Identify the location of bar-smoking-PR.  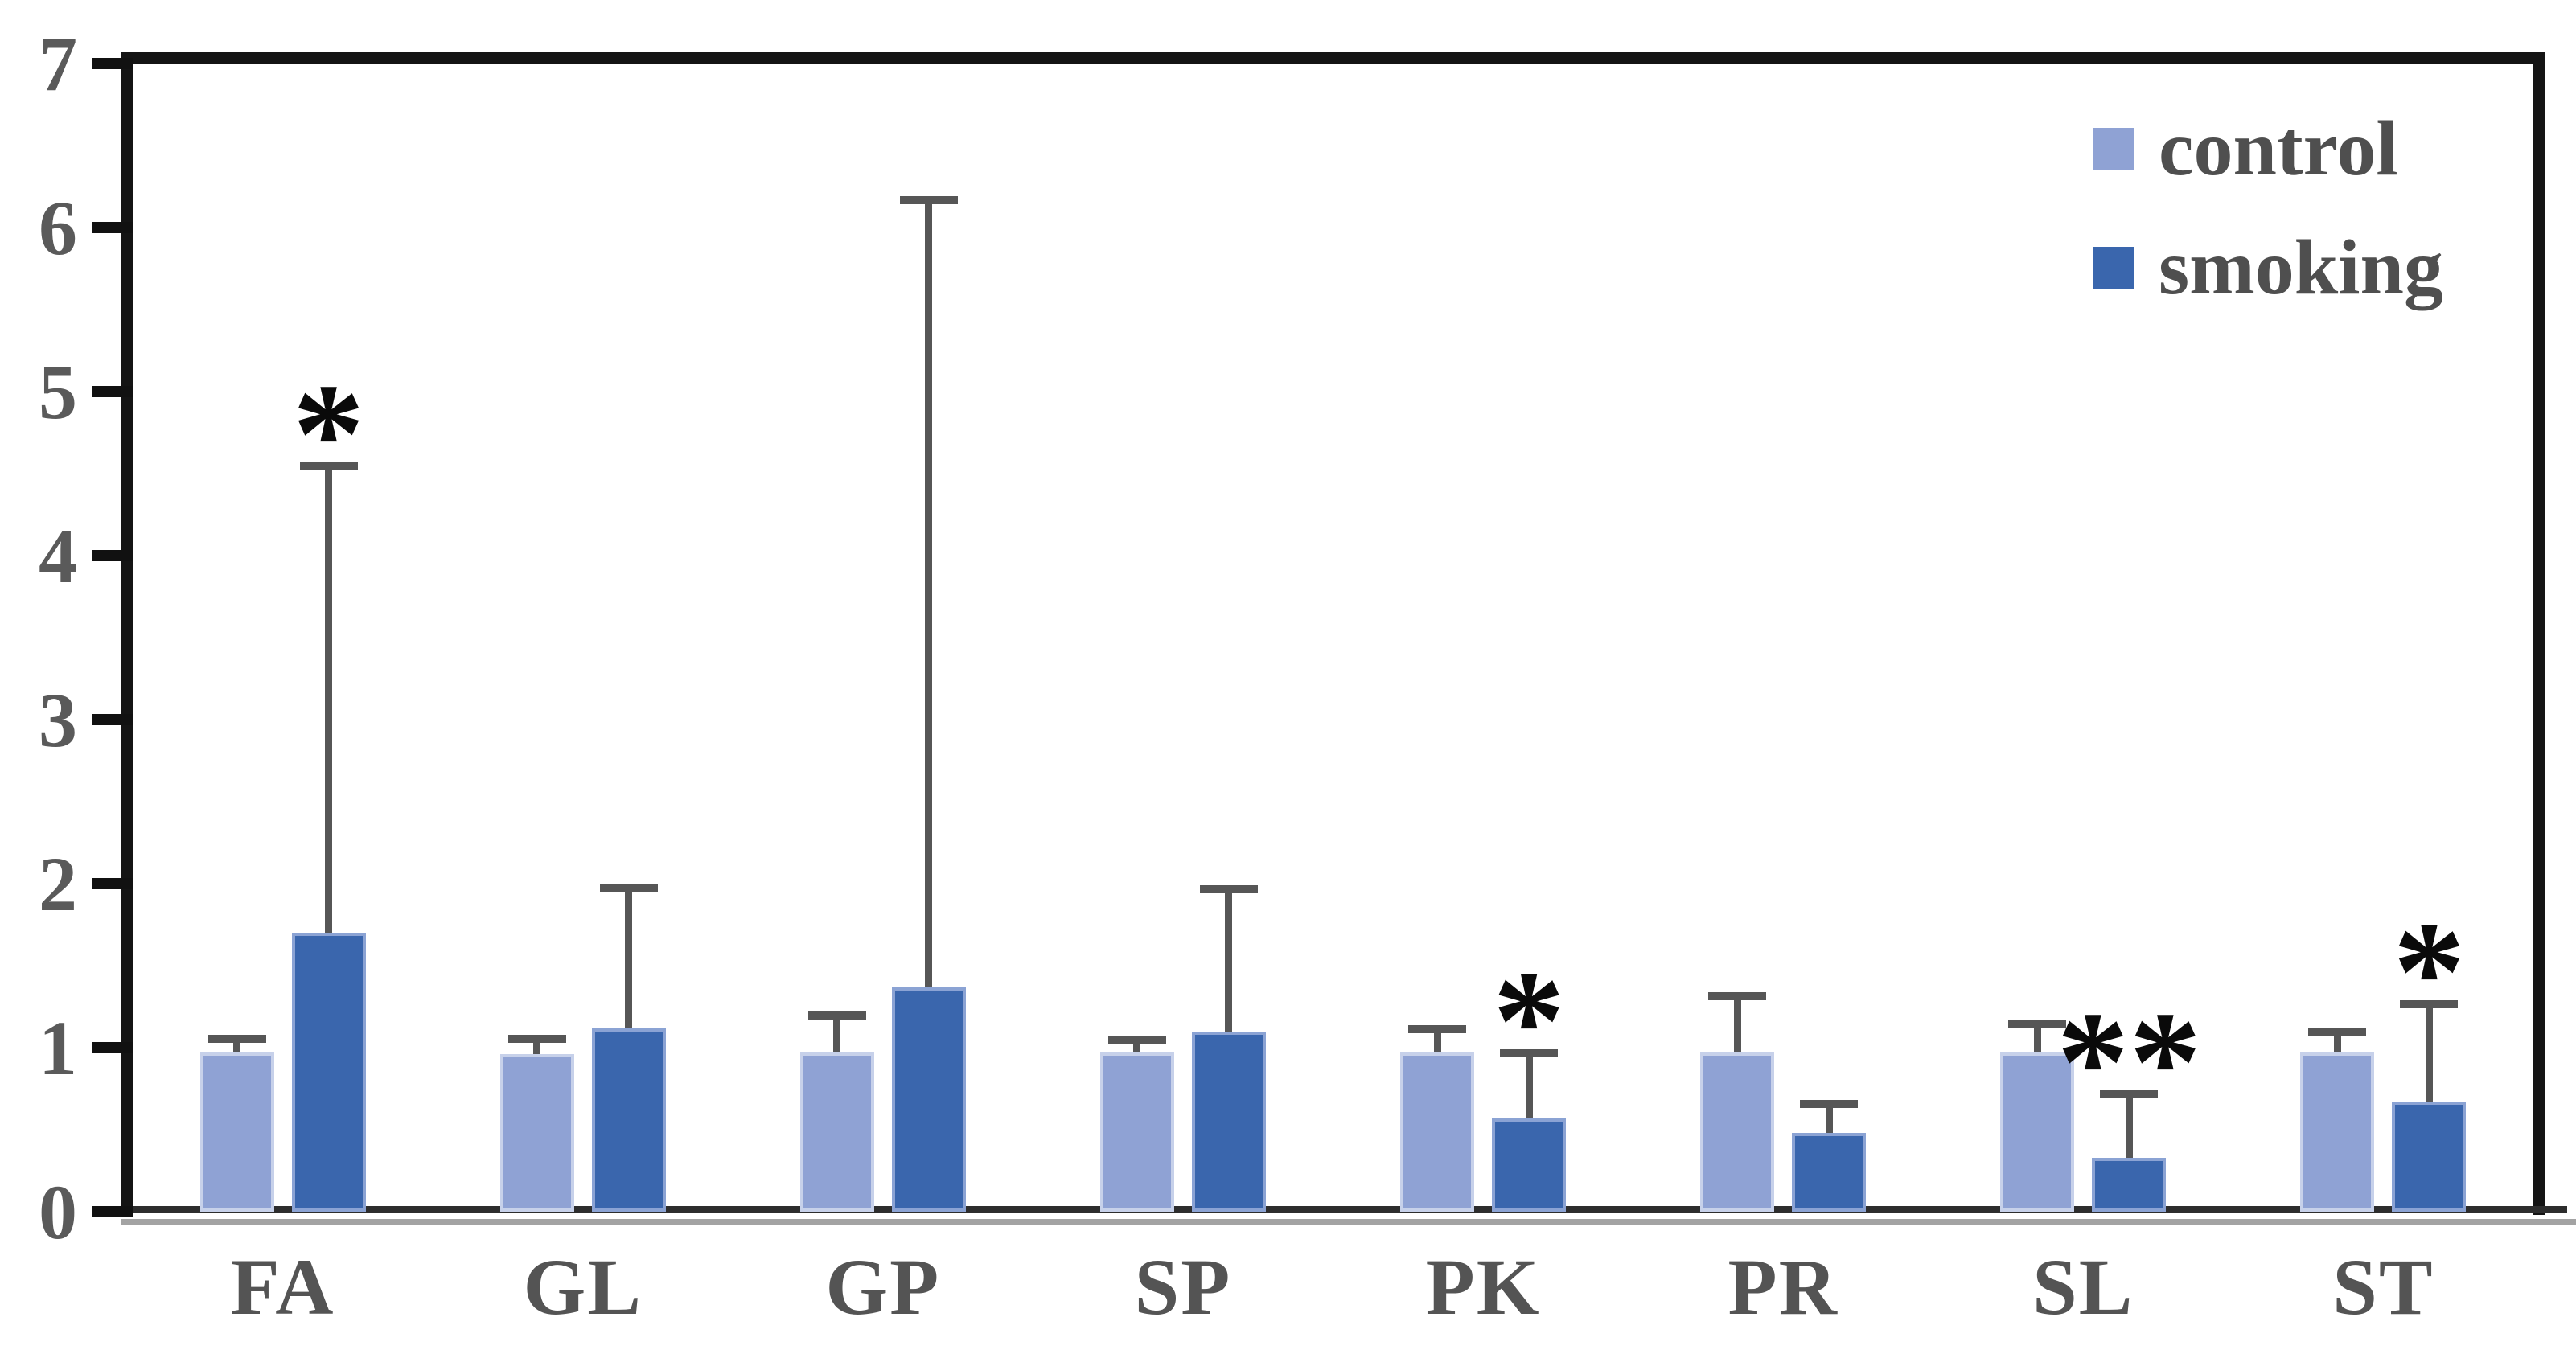
(1829, 1172).